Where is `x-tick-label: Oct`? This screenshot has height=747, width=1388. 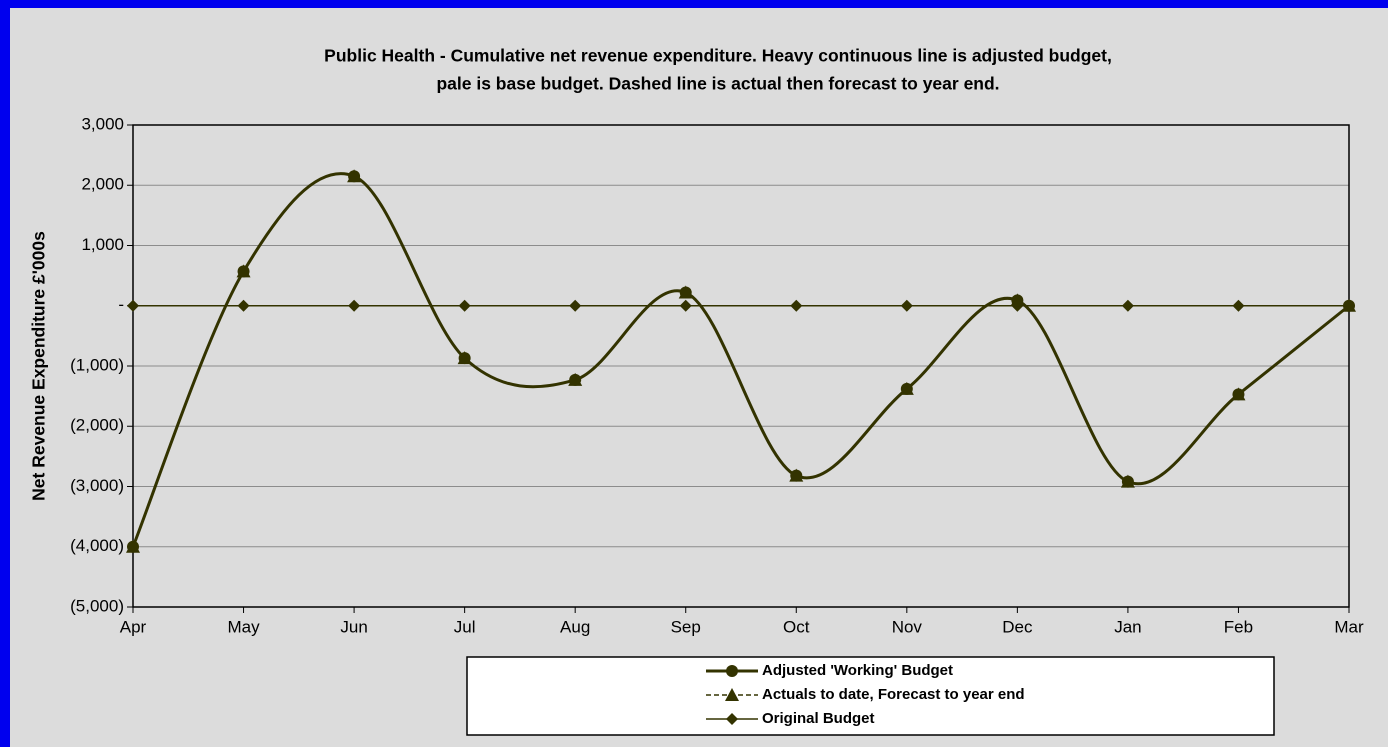
x-tick-label: Oct is located at coordinates (796, 626).